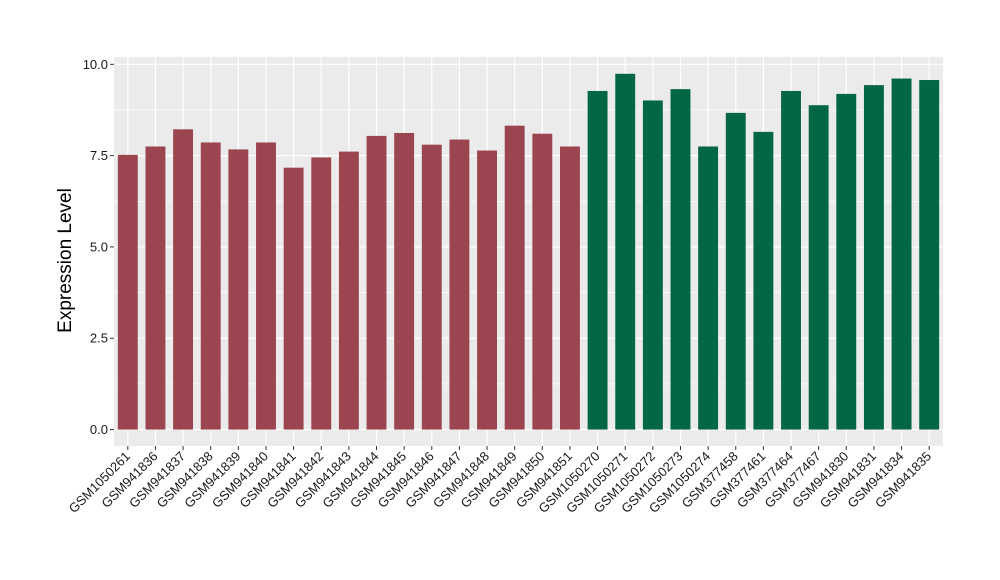 The height and width of the screenshot is (580, 1000). What do you see at coordinates (763, 280) in the screenshot?
I see `bar-gsm377461` at bounding box center [763, 280].